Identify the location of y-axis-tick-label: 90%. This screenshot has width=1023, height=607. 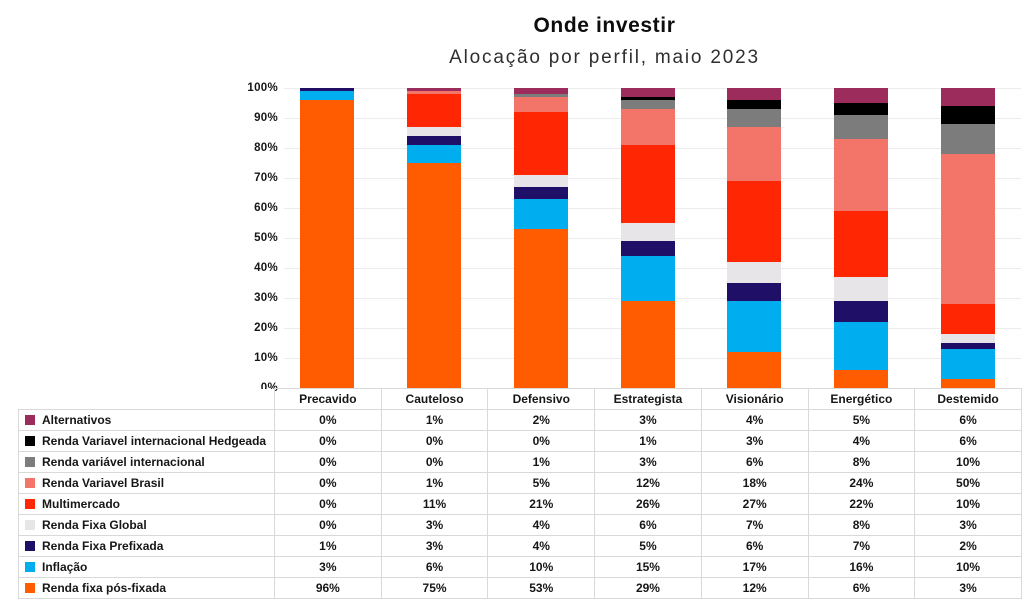
(266, 118).